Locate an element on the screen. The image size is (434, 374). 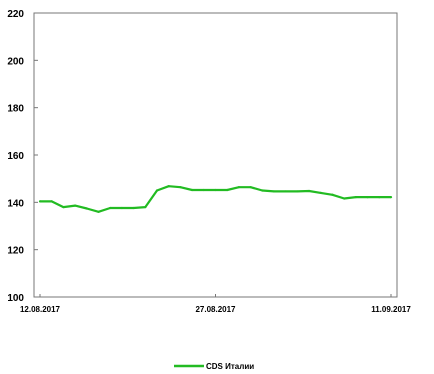
x-tick-label: 12.08.2017 is located at coordinates (40, 309).